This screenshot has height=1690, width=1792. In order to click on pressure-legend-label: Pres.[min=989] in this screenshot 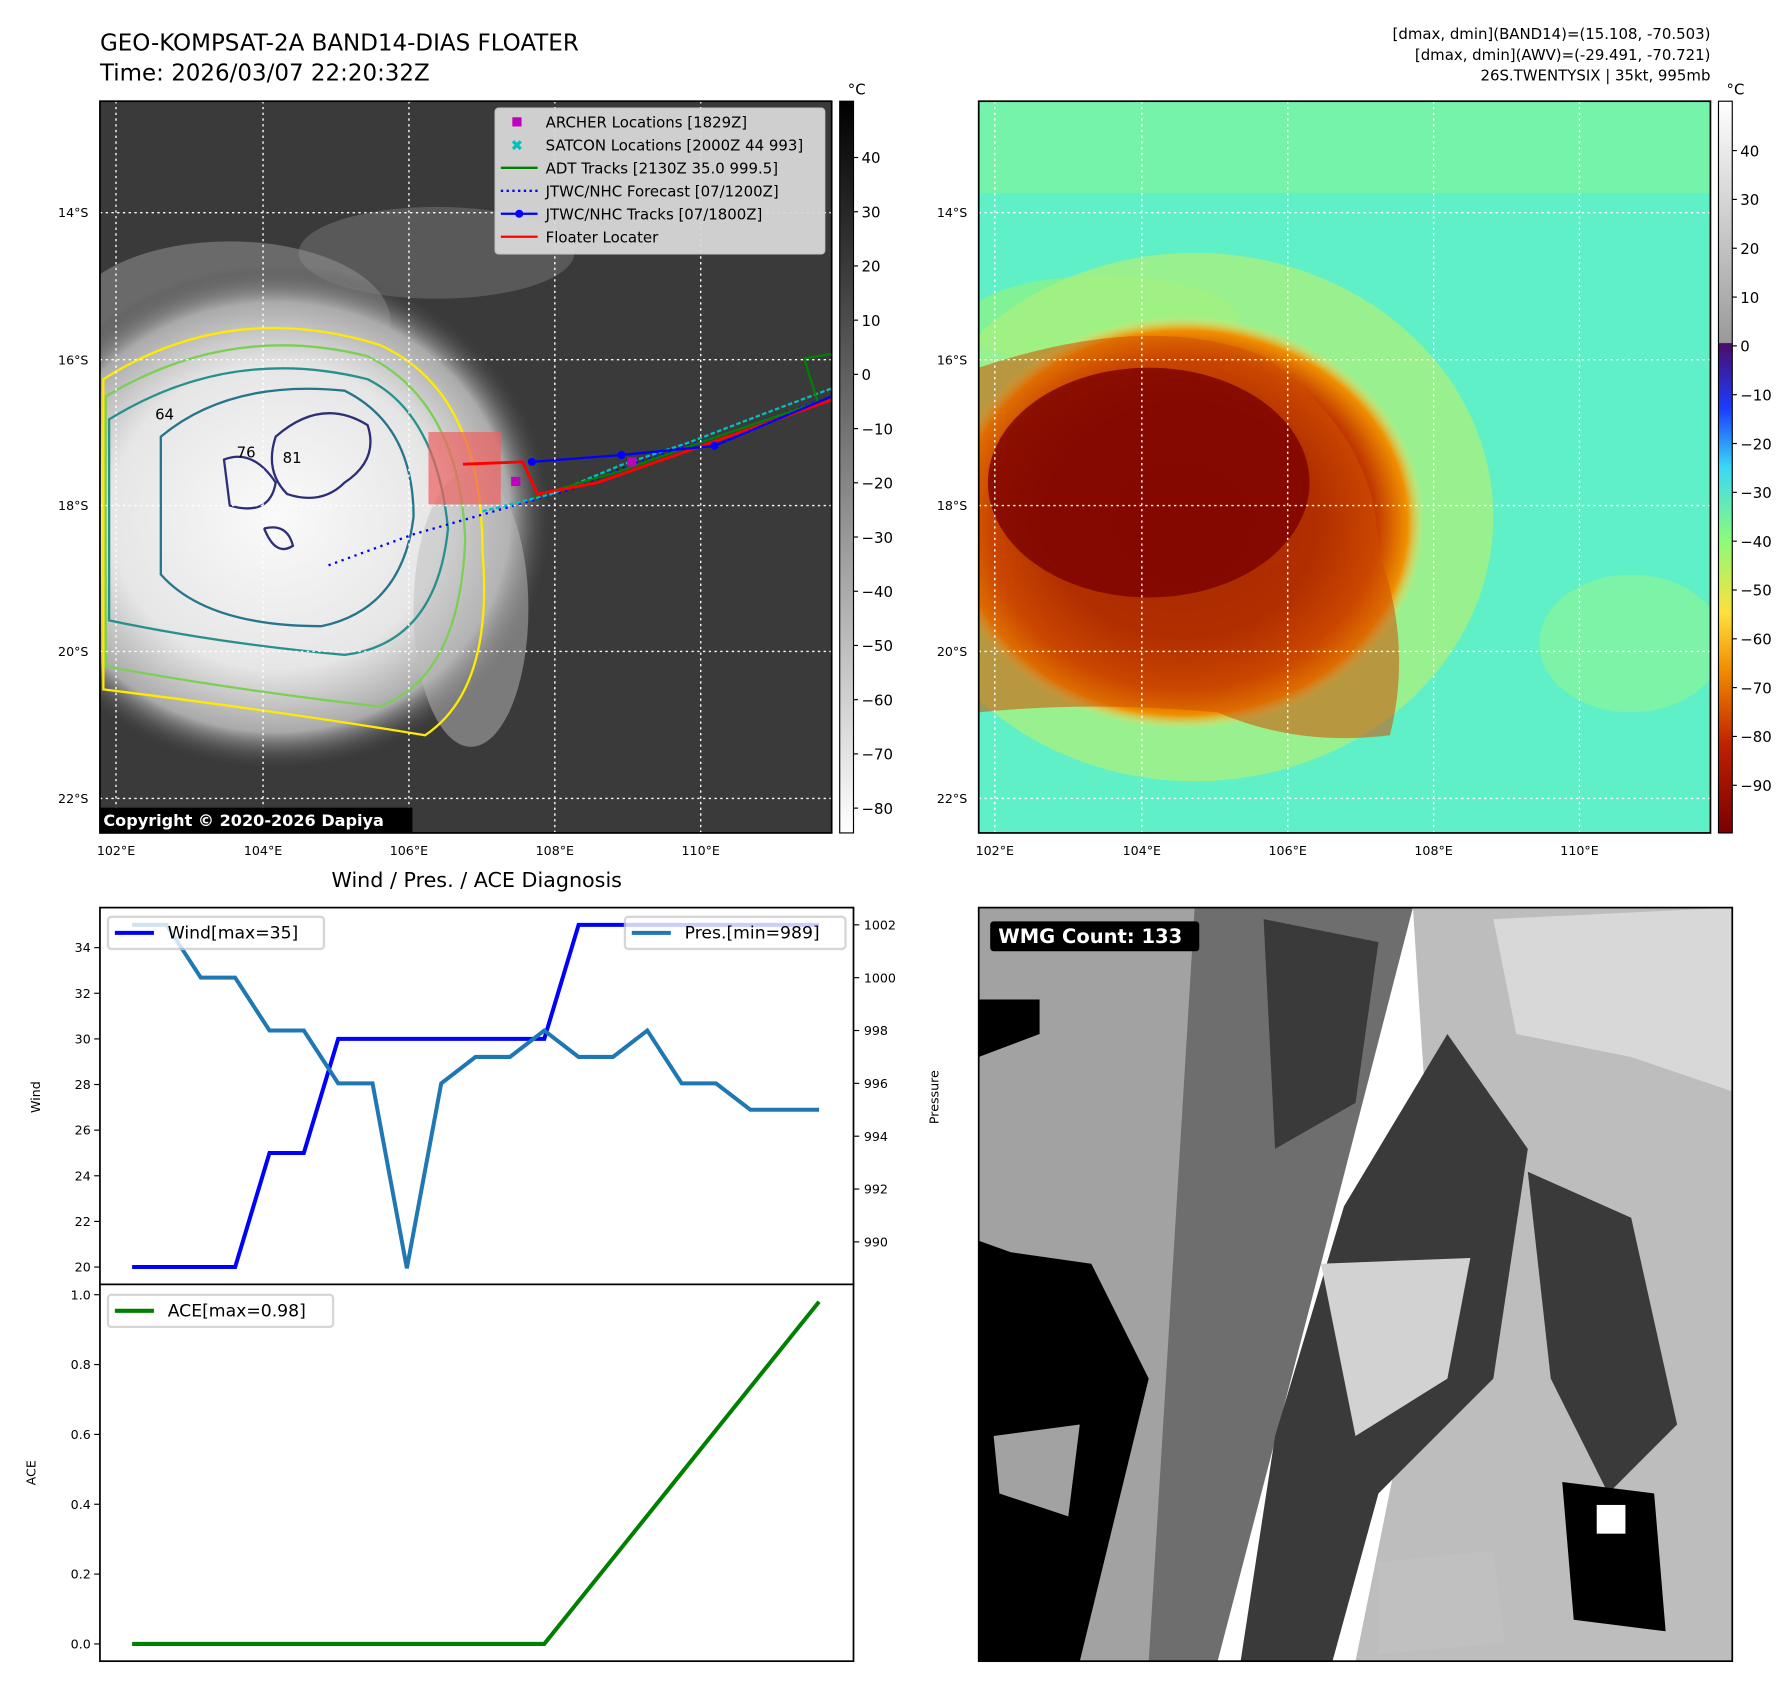, I will do `click(752, 934)`.